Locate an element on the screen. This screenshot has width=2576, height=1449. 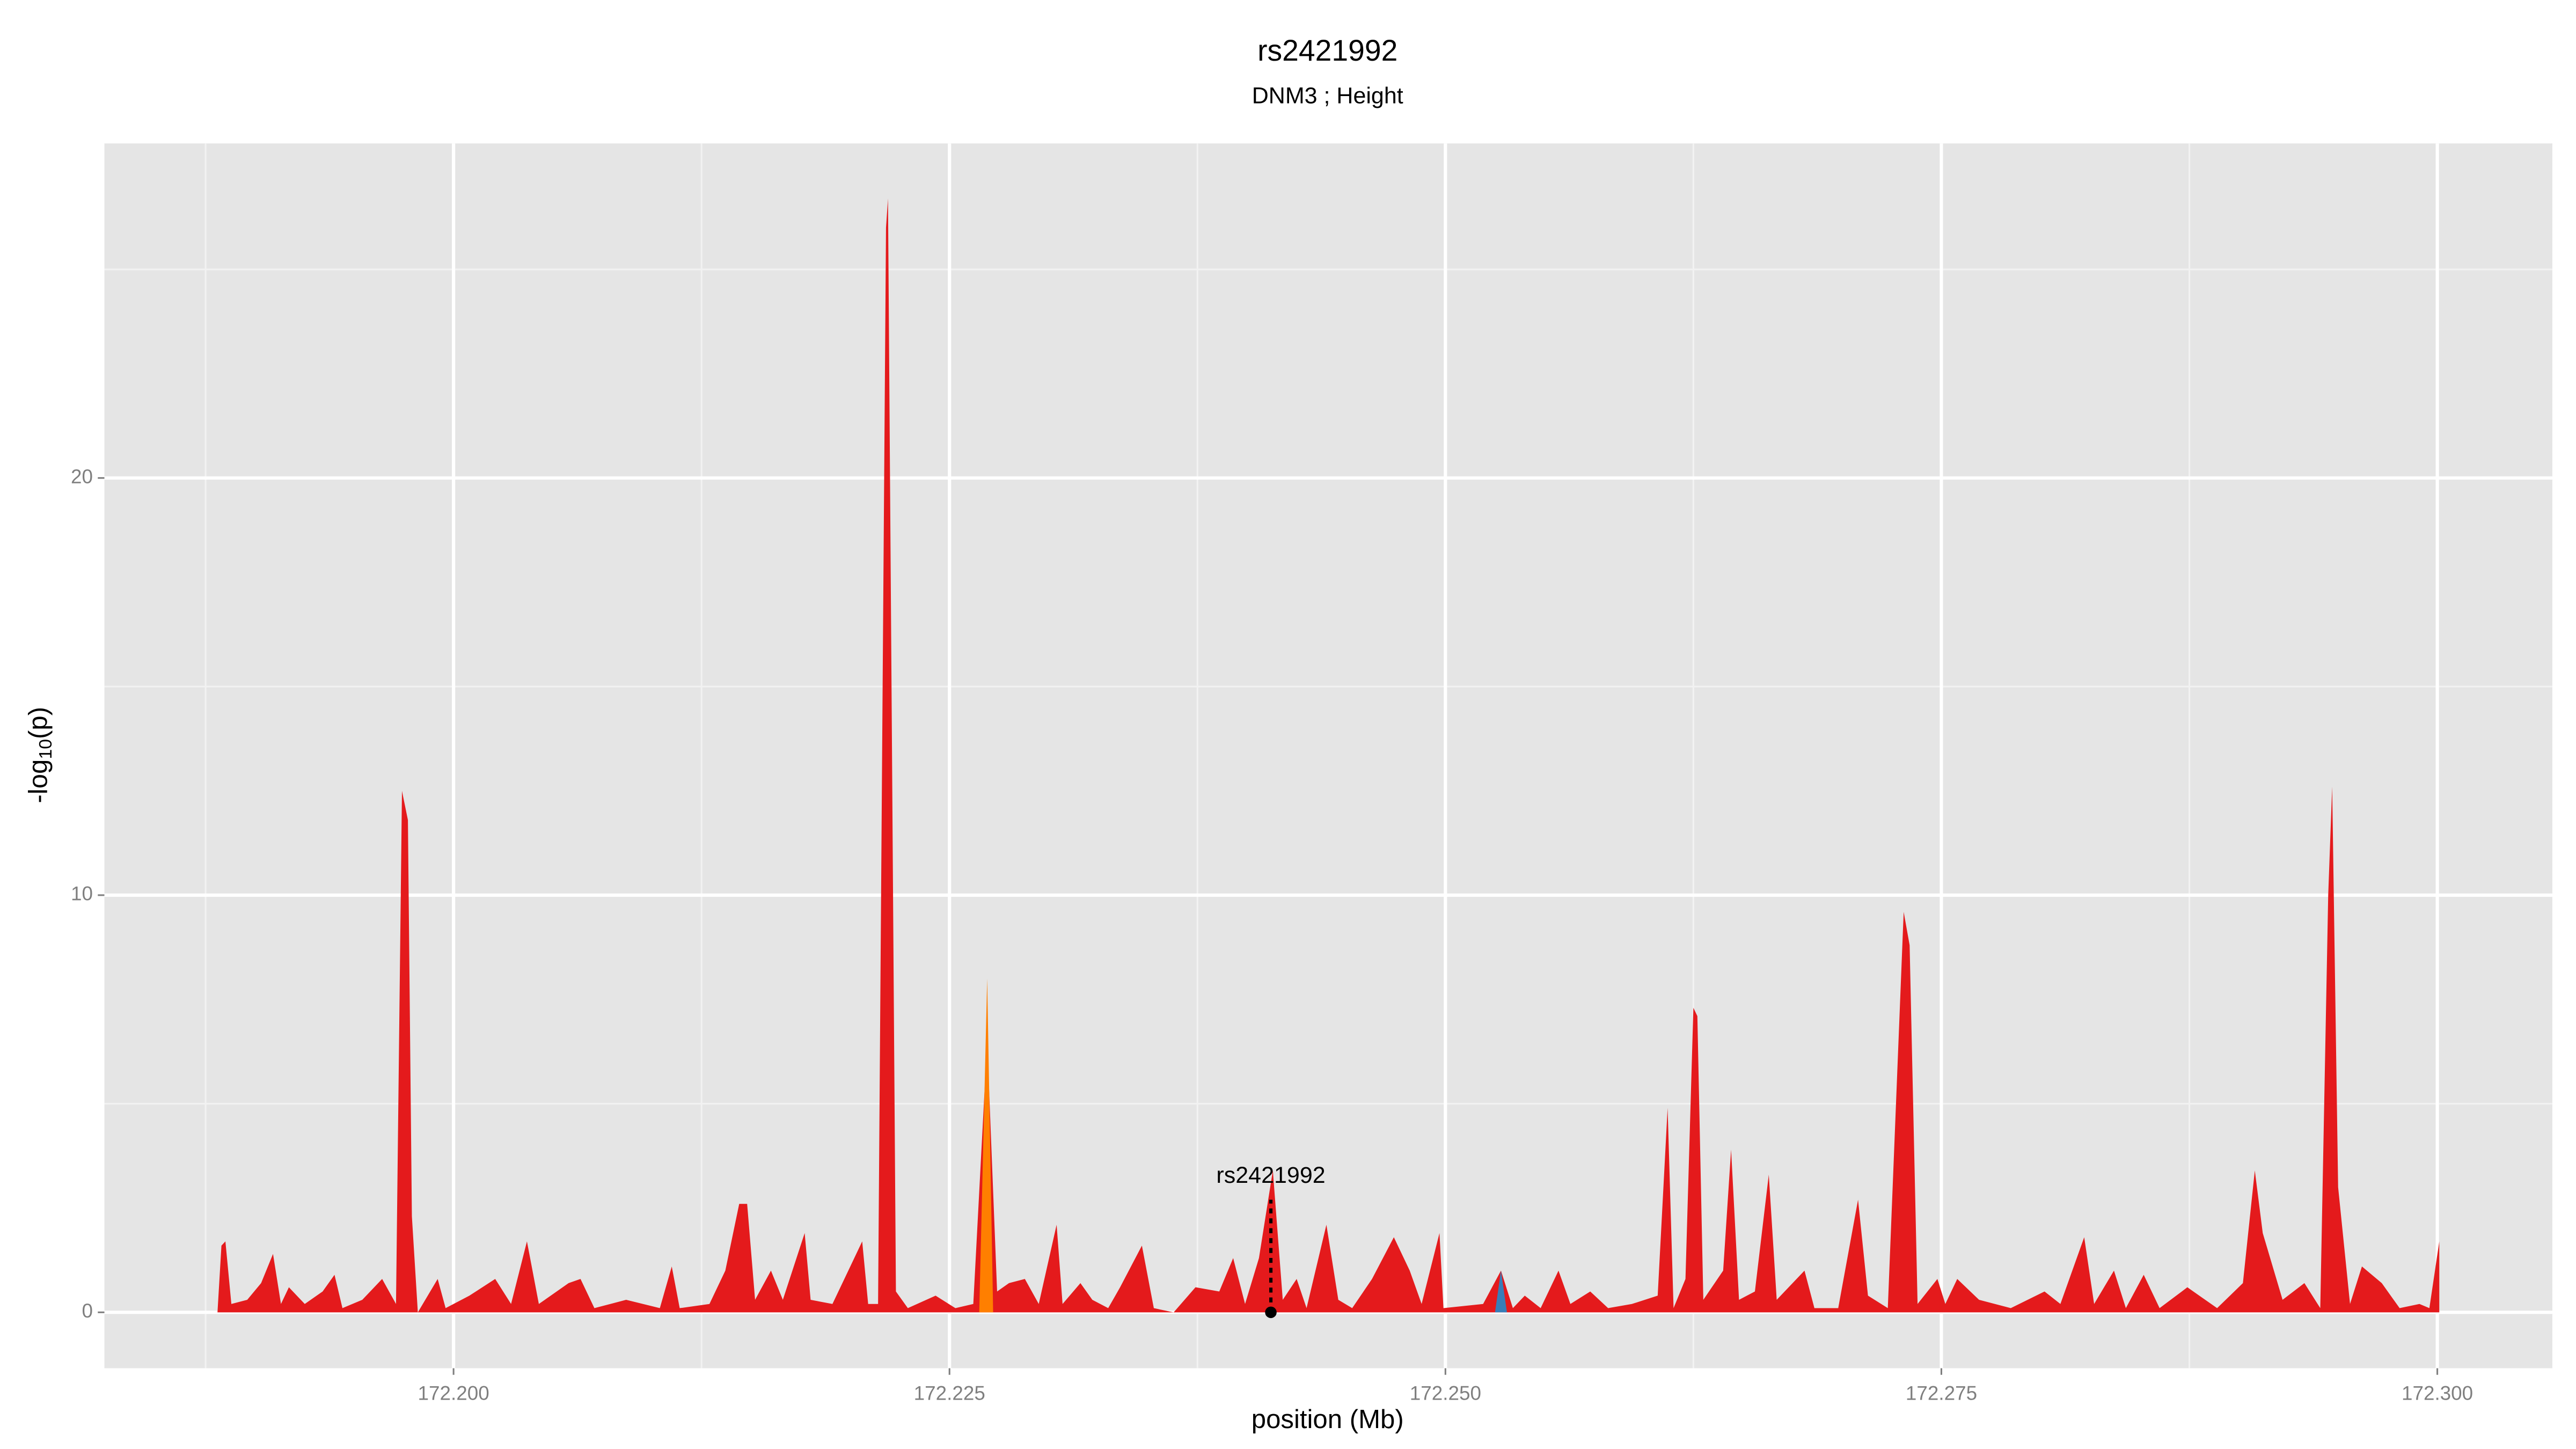
x-tick-label: 172.225 is located at coordinates (949, 1393).